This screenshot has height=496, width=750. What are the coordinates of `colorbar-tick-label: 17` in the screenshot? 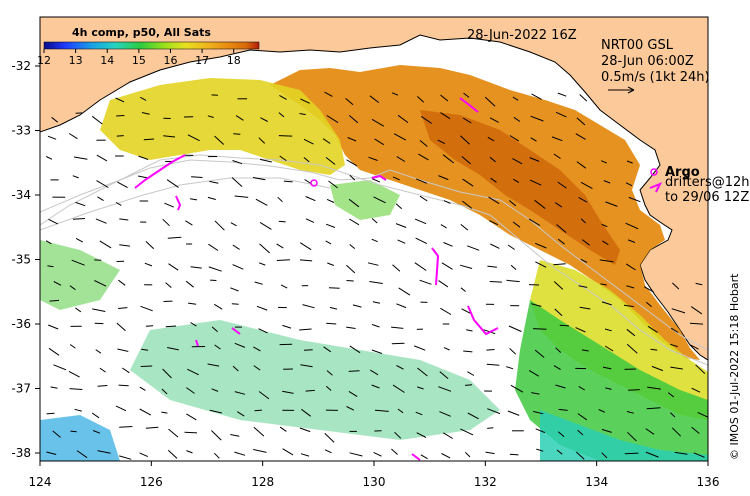 It's located at (202, 60).